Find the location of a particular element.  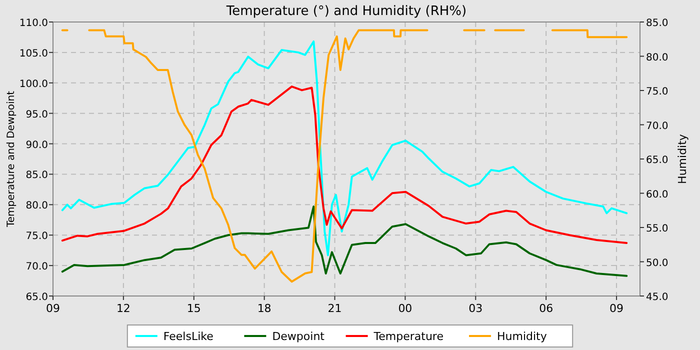

chart-title: Temperature (°) and Humidity (RH%) is located at coordinates (346, 11).